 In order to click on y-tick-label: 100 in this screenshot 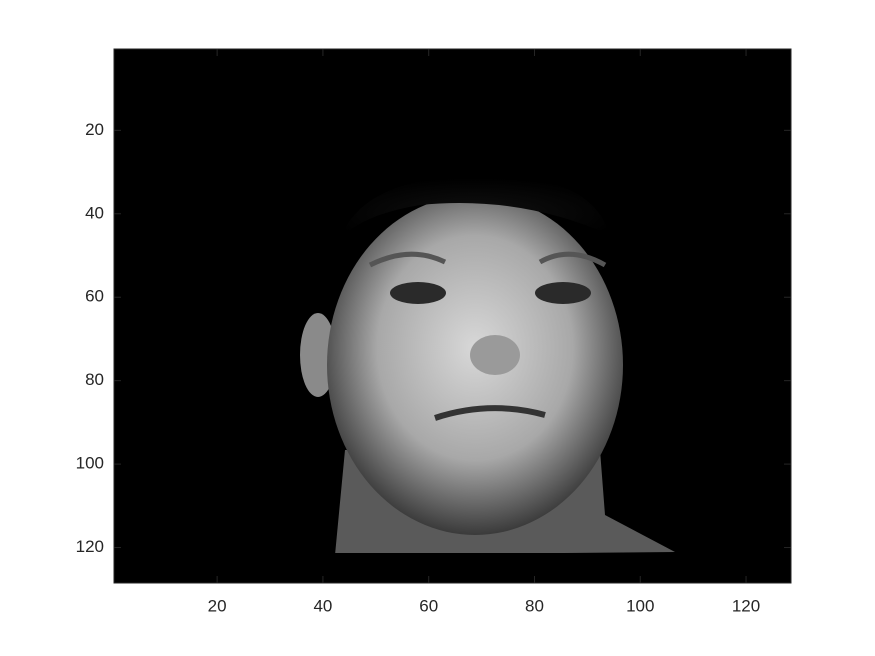, I will do `click(90, 463)`.